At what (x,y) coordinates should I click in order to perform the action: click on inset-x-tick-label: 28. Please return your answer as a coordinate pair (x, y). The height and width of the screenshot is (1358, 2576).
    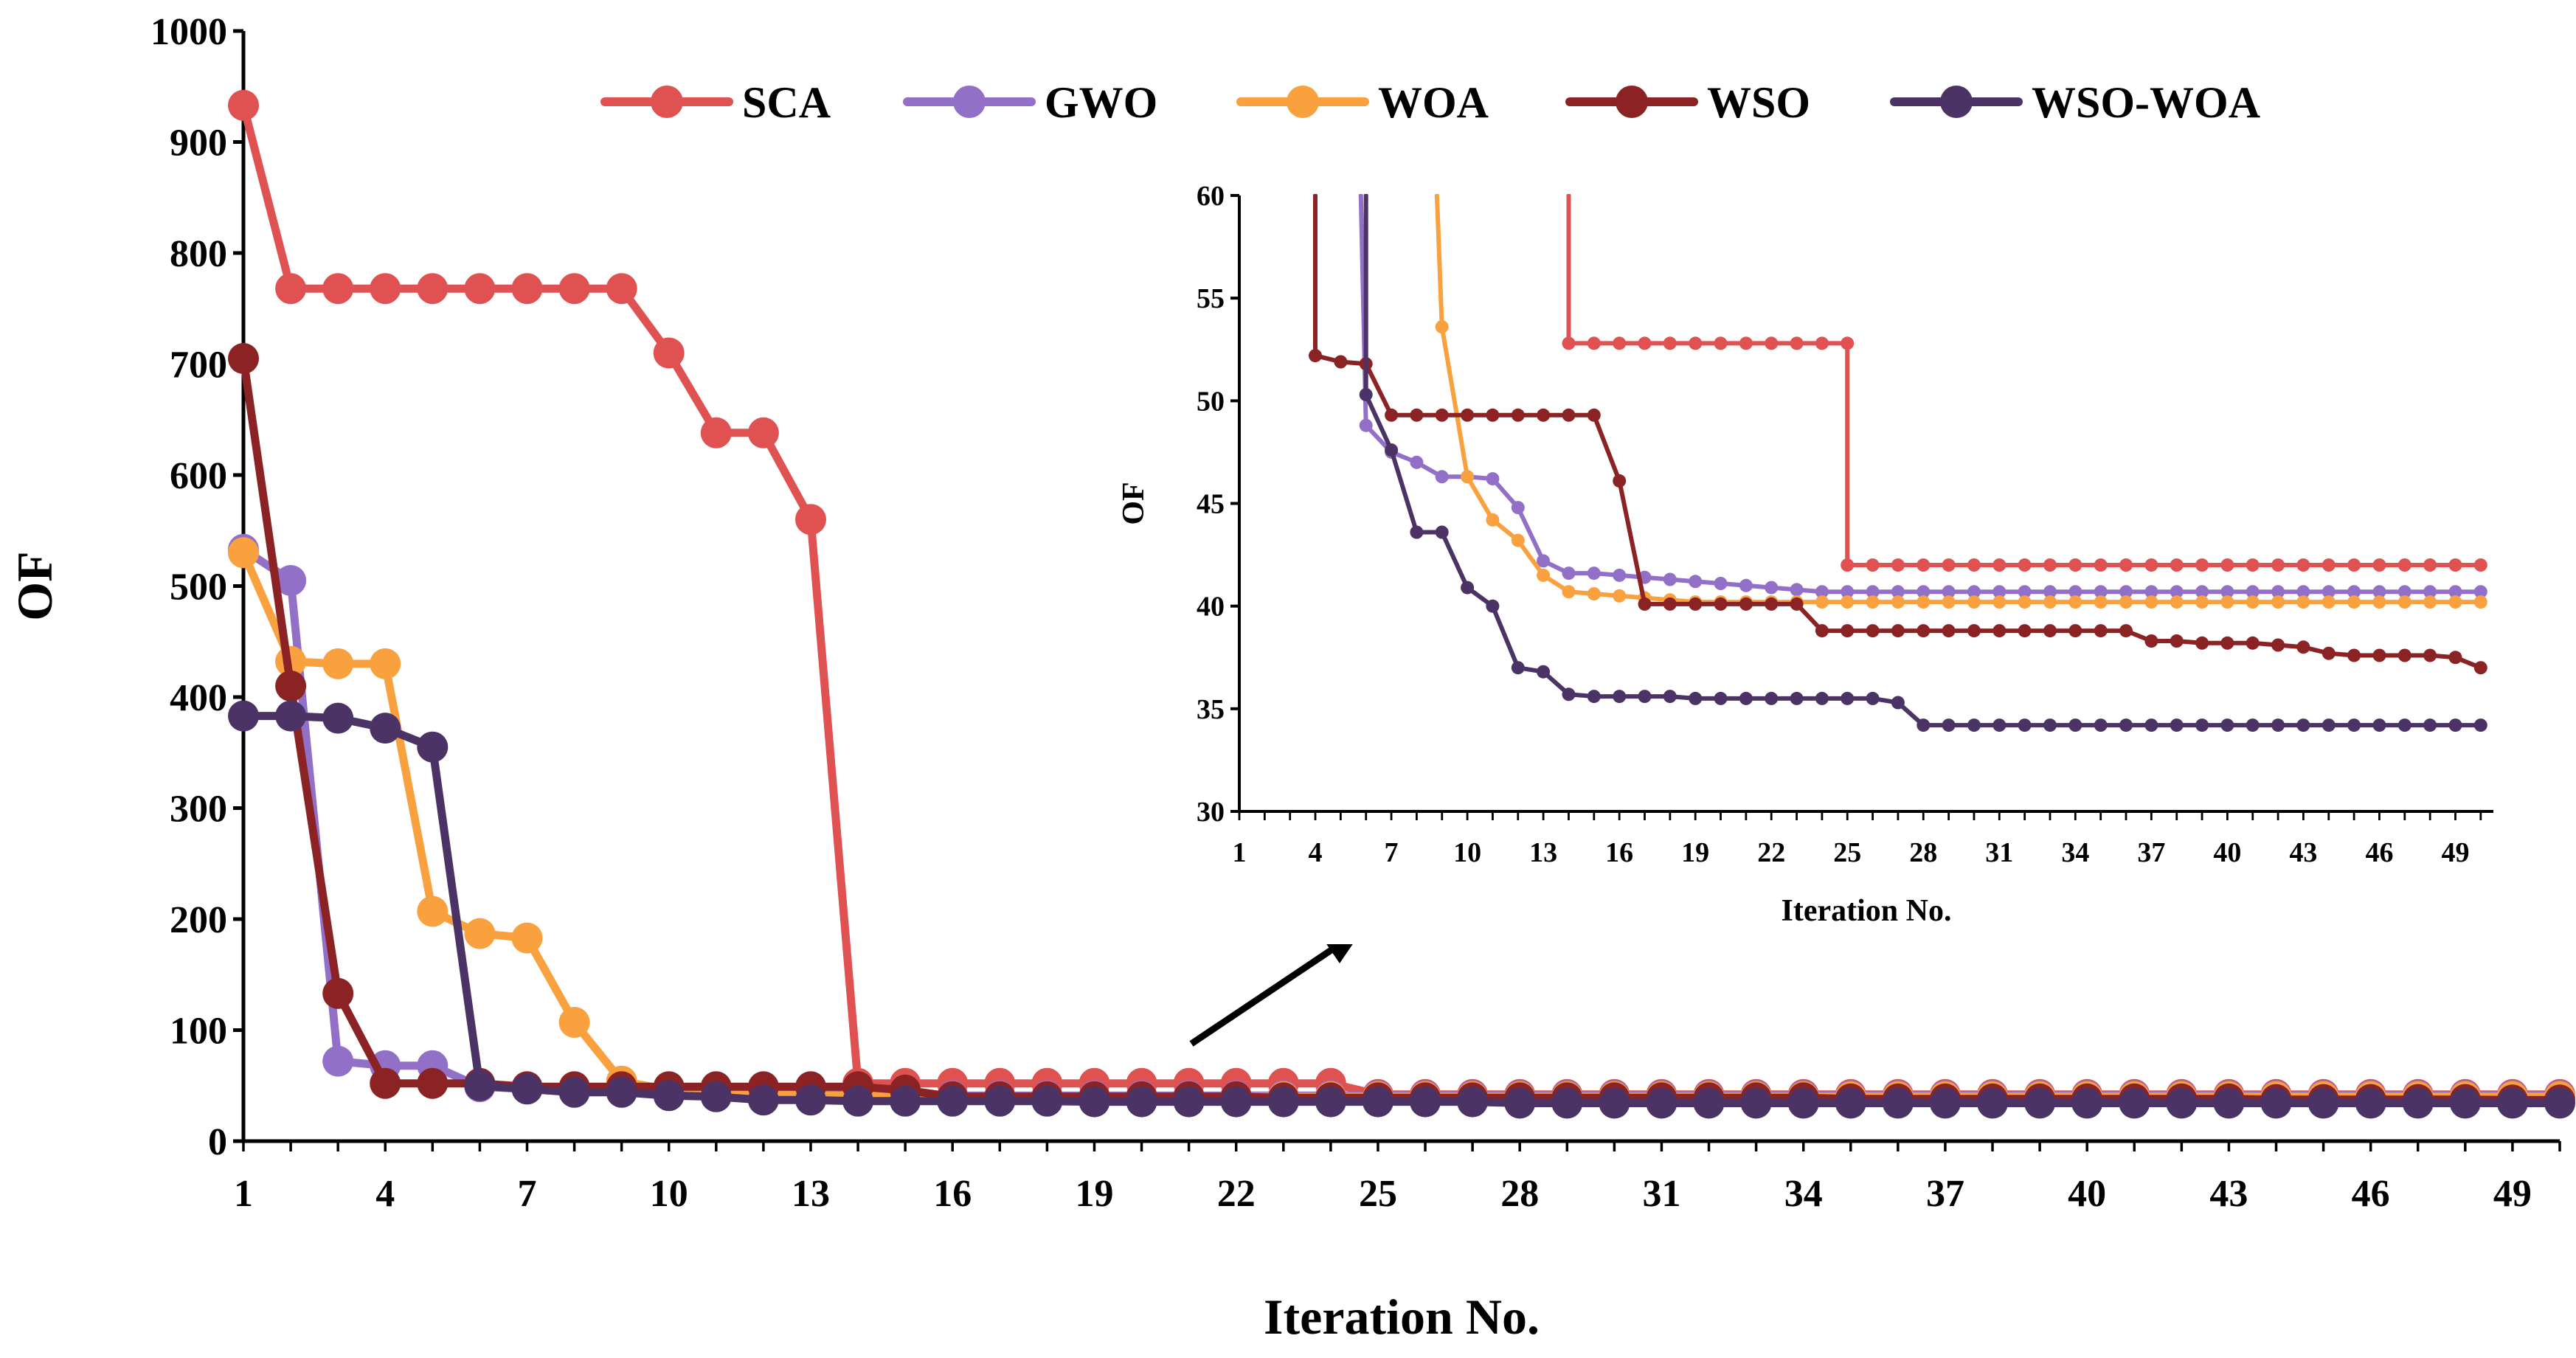
    Looking at the image, I should click on (1923, 852).